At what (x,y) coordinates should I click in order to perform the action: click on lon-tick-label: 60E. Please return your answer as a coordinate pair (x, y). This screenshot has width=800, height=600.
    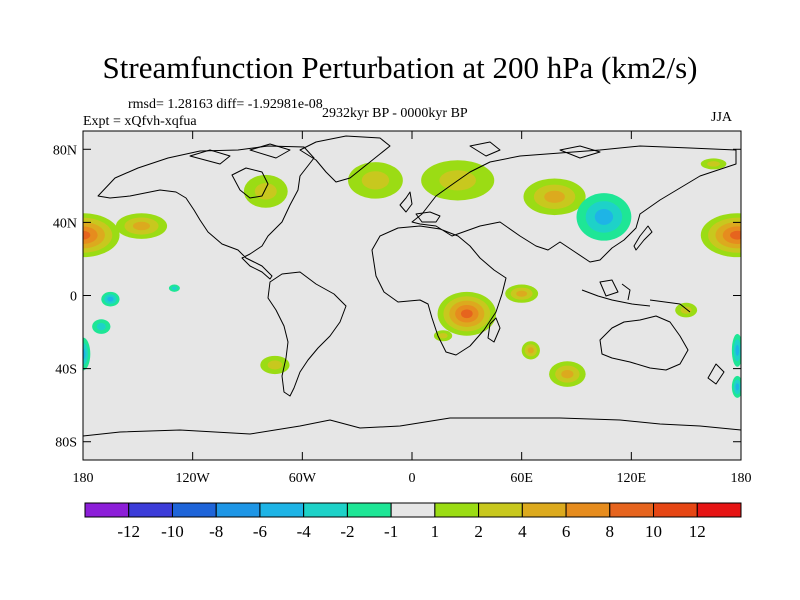
    Looking at the image, I should click on (521, 478).